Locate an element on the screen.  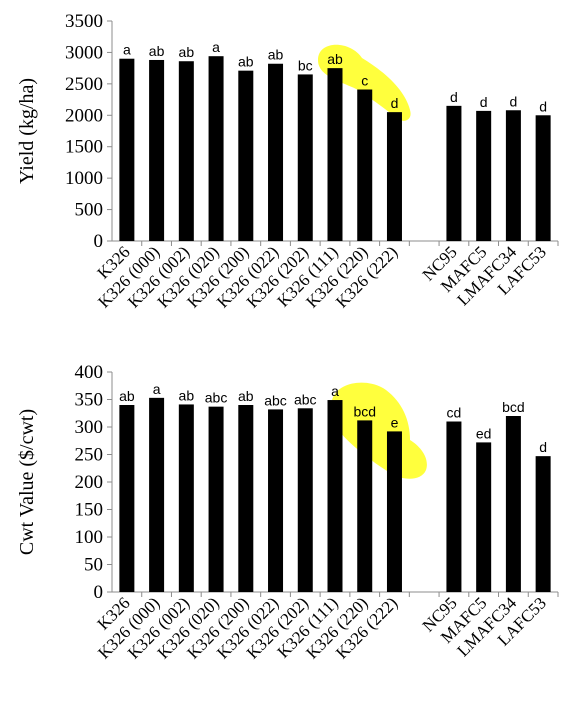
highlight-top is located at coordinates (364, 82).